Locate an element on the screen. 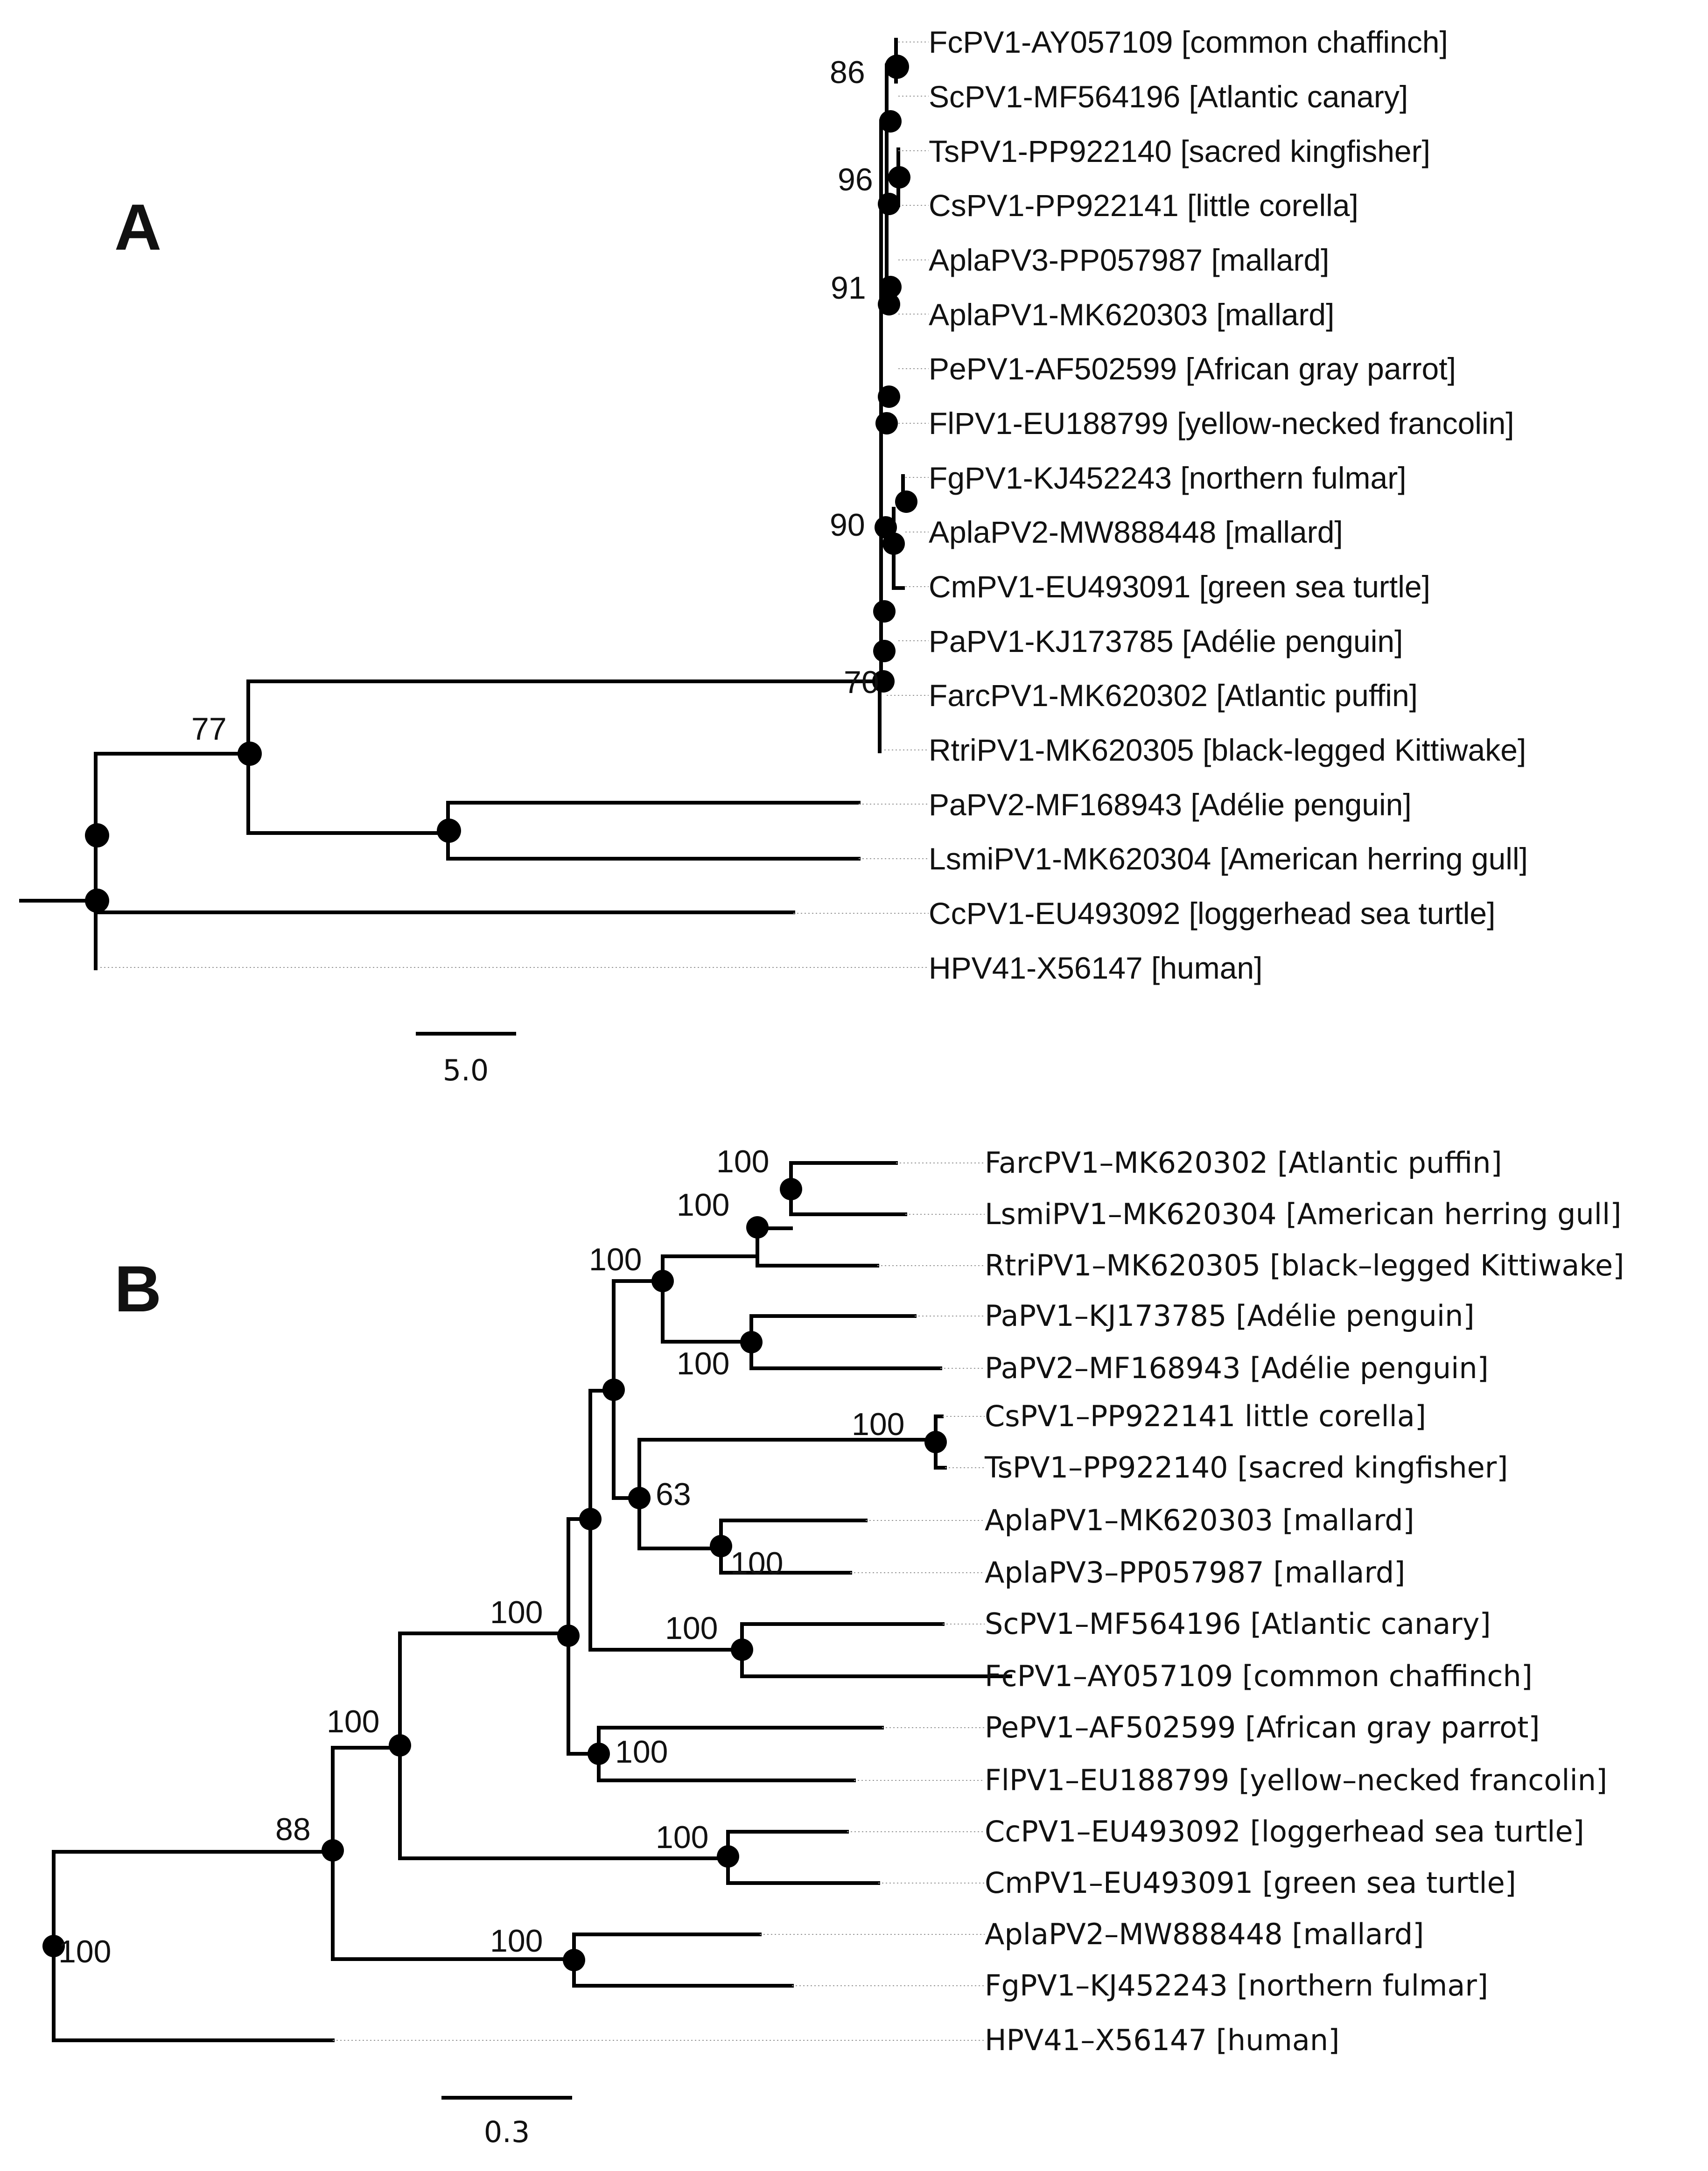 This screenshot has width=1708, height=2171. taxon-label: FgPV1-KJ452243 [northern fulmar] is located at coordinates (1168, 478).